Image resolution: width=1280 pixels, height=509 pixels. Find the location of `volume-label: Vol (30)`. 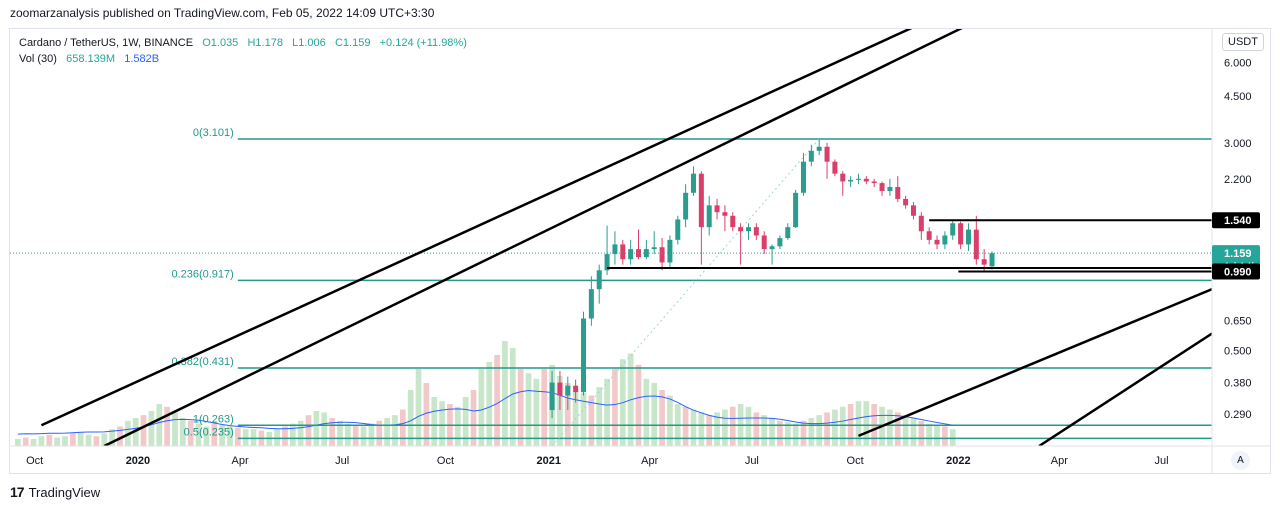

volume-label: Vol (30) is located at coordinates (38, 59).